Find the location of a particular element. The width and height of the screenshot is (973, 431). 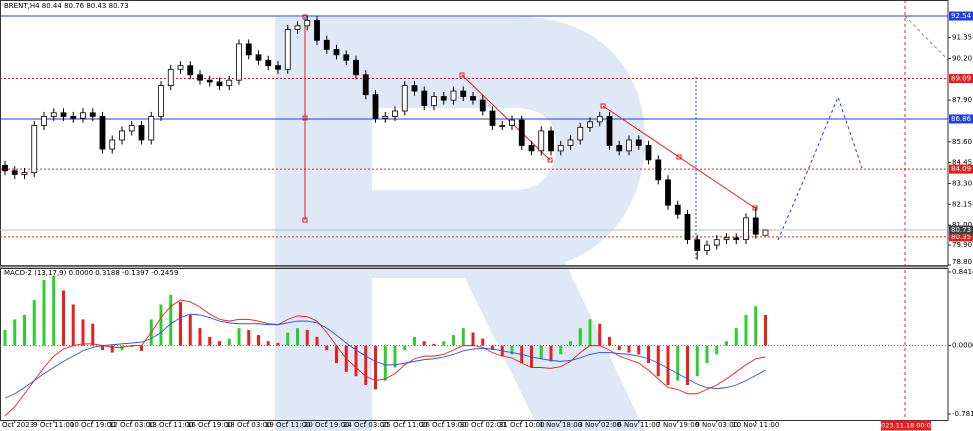

x-tick-label: 25 Oct 11:00 is located at coordinates (405, 425).